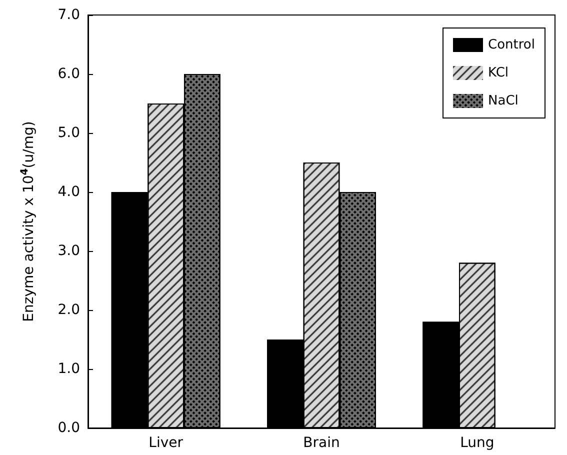 Image resolution: width=567 pixels, height=455 pixels. What do you see at coordinates (503, 101) in the screenshot?
I see `legend-label: NaCl` at bounding box center [503, 101].